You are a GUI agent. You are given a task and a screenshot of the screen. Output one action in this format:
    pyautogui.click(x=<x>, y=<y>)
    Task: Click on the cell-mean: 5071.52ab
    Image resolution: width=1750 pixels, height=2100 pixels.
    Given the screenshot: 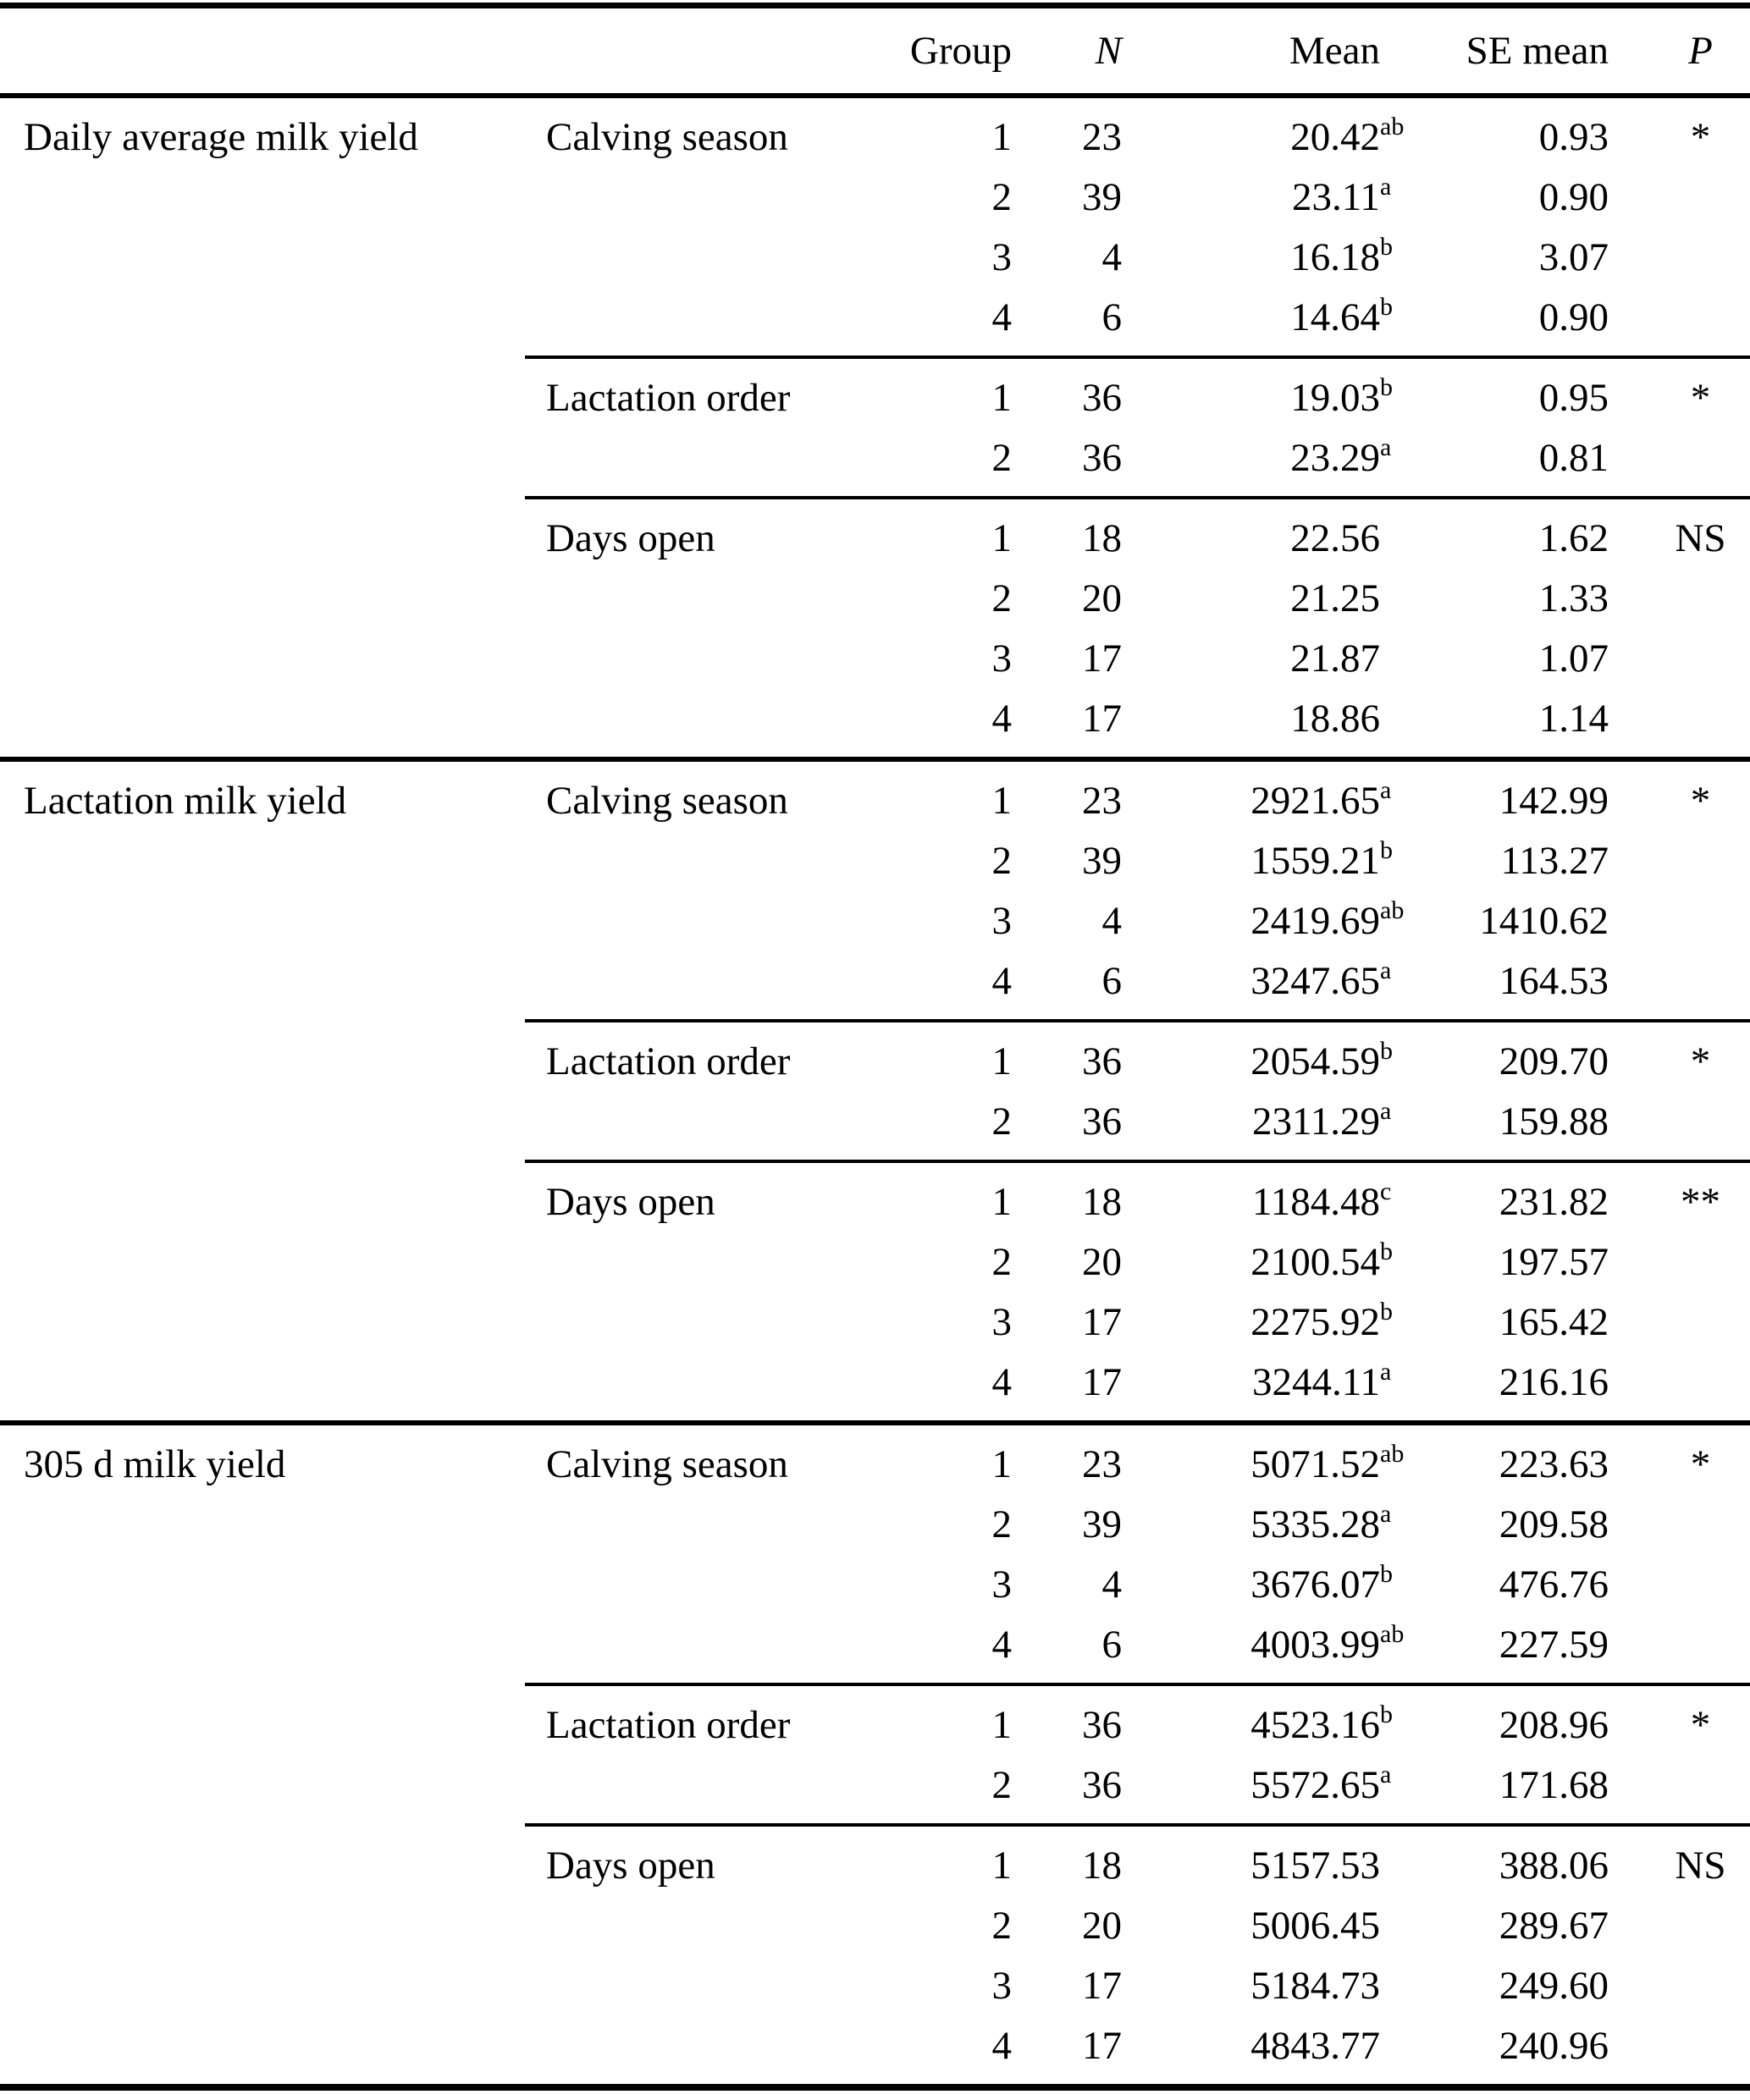 What is the action you would take?
    pyautogui.click(x=1263, y=1457)
    